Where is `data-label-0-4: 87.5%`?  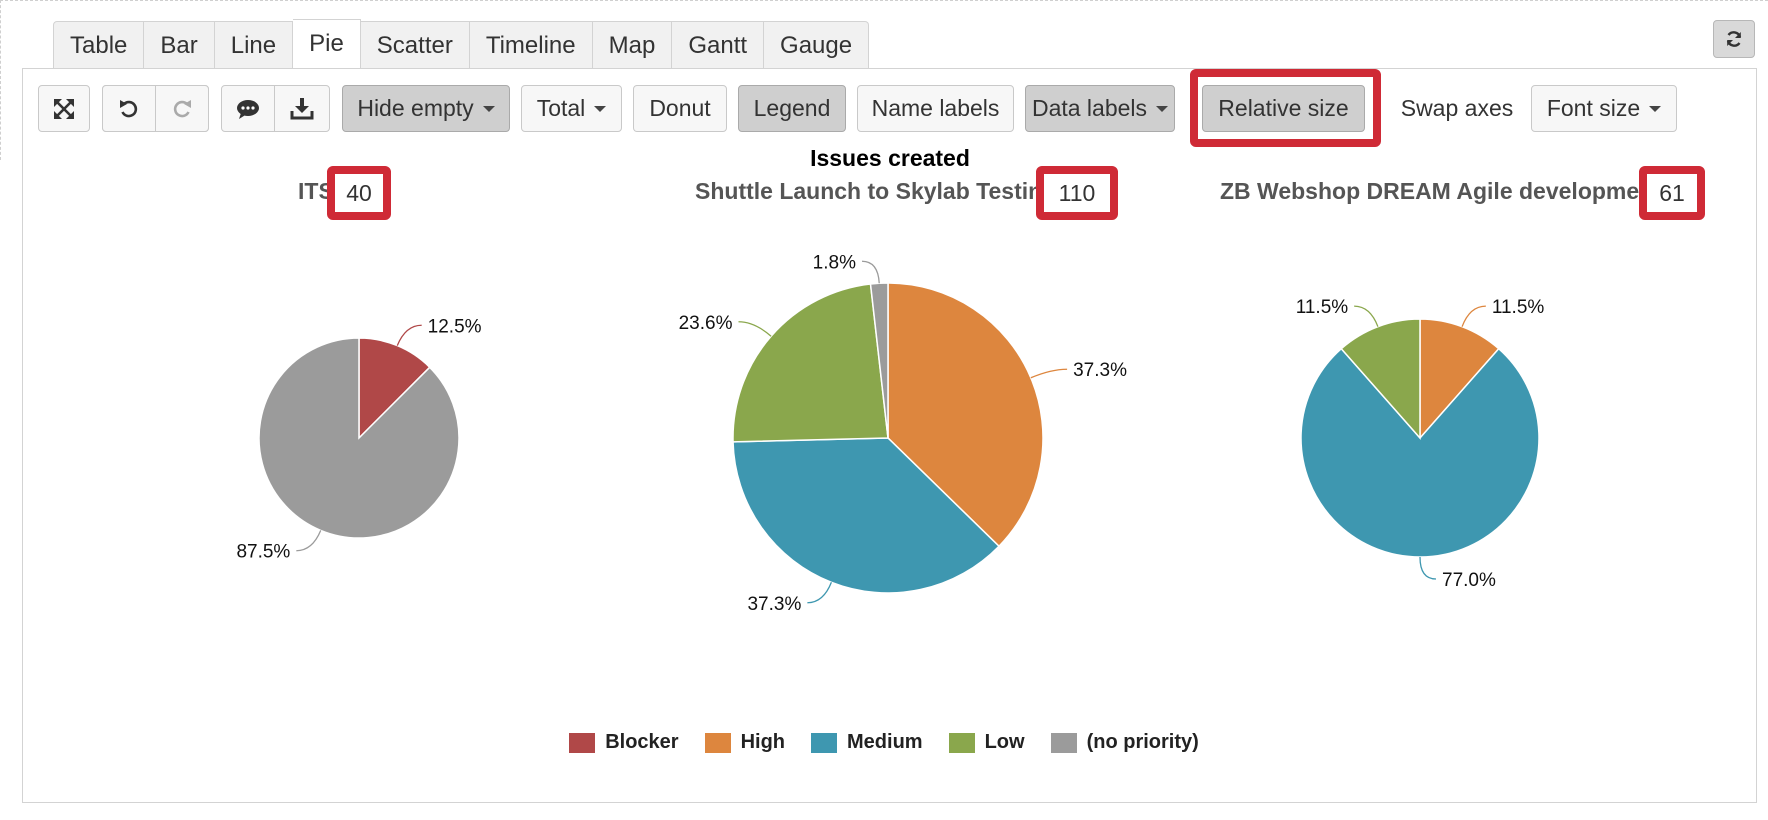
data-label-0-4: 87.5% is located at coordinates (263, 552).